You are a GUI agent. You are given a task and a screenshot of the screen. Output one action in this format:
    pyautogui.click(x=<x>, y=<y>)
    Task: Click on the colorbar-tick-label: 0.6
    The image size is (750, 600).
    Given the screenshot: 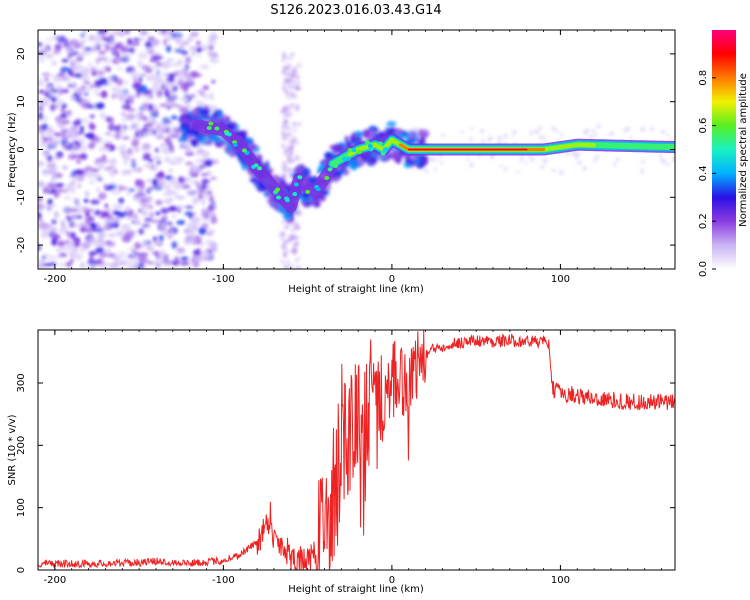 What is the action you would take?
    pyautogui.click(x=703, y=126)
    